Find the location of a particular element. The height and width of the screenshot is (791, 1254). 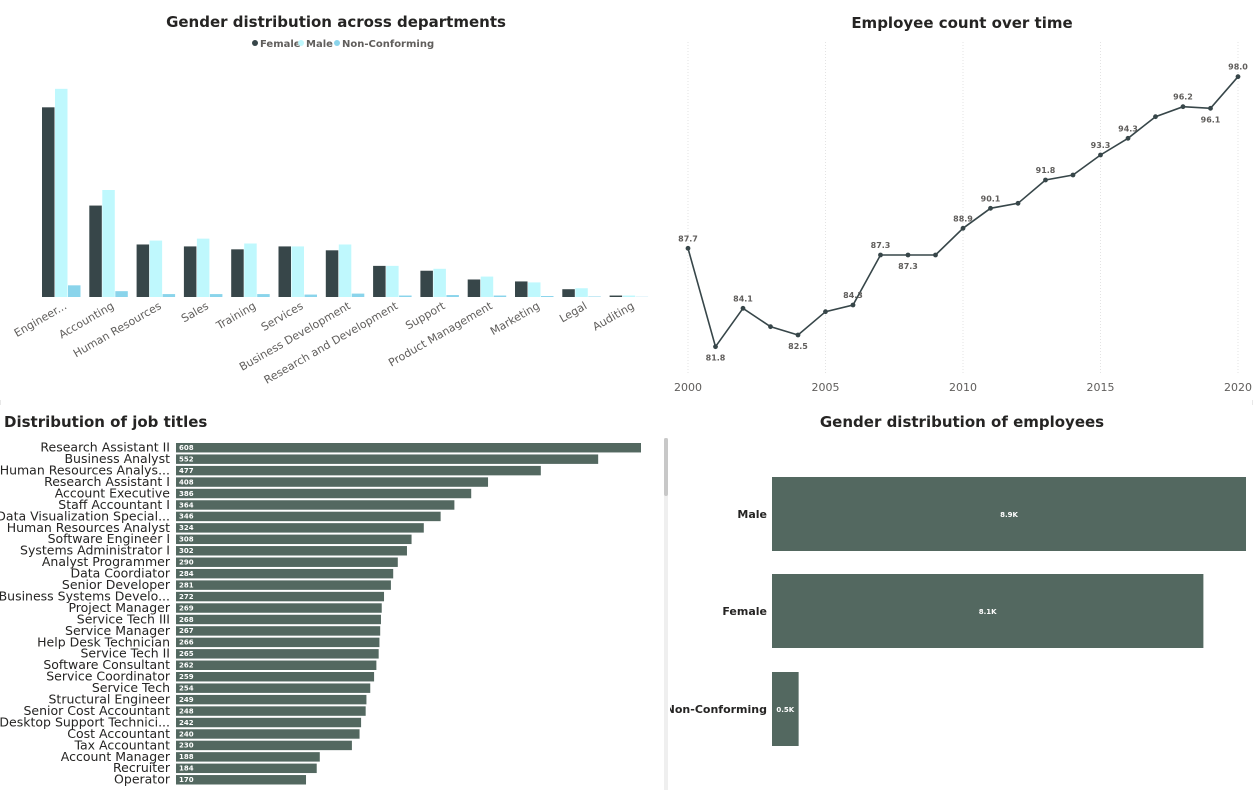

job-title-label: Project Manager is located at coordinates (119, 607).